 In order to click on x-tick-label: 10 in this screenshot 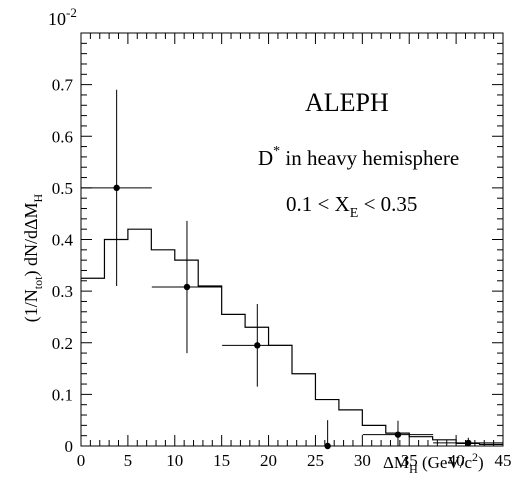, I will do `click(174, 460)`.